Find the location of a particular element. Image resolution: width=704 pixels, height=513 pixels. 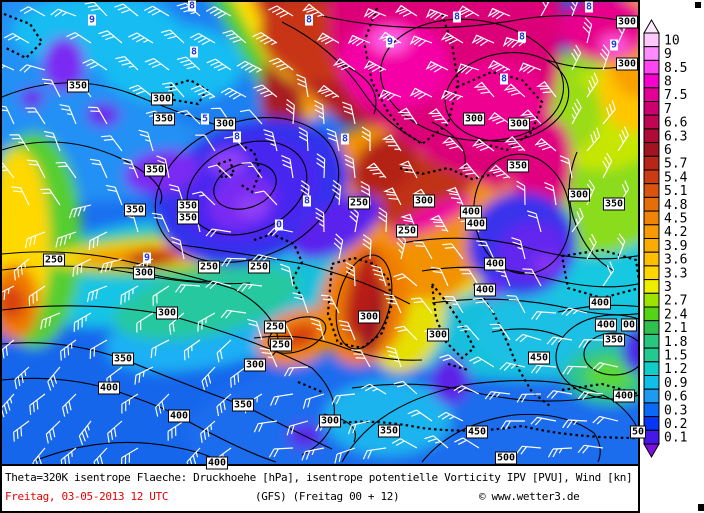

colorbar-tick-label: 3 is located at coordinates (668, 287).